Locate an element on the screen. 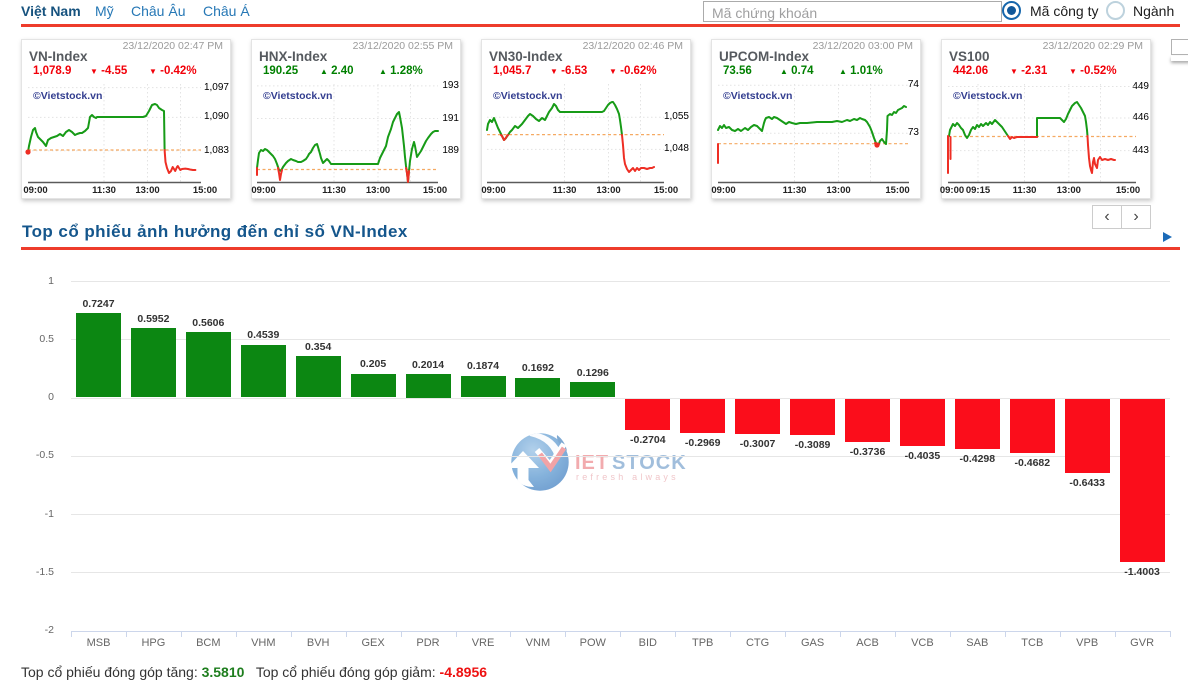 Image resolution: width=1188 pixels, height=690 pixels. svg-text: STOCK is located at coordinates (649, 463).